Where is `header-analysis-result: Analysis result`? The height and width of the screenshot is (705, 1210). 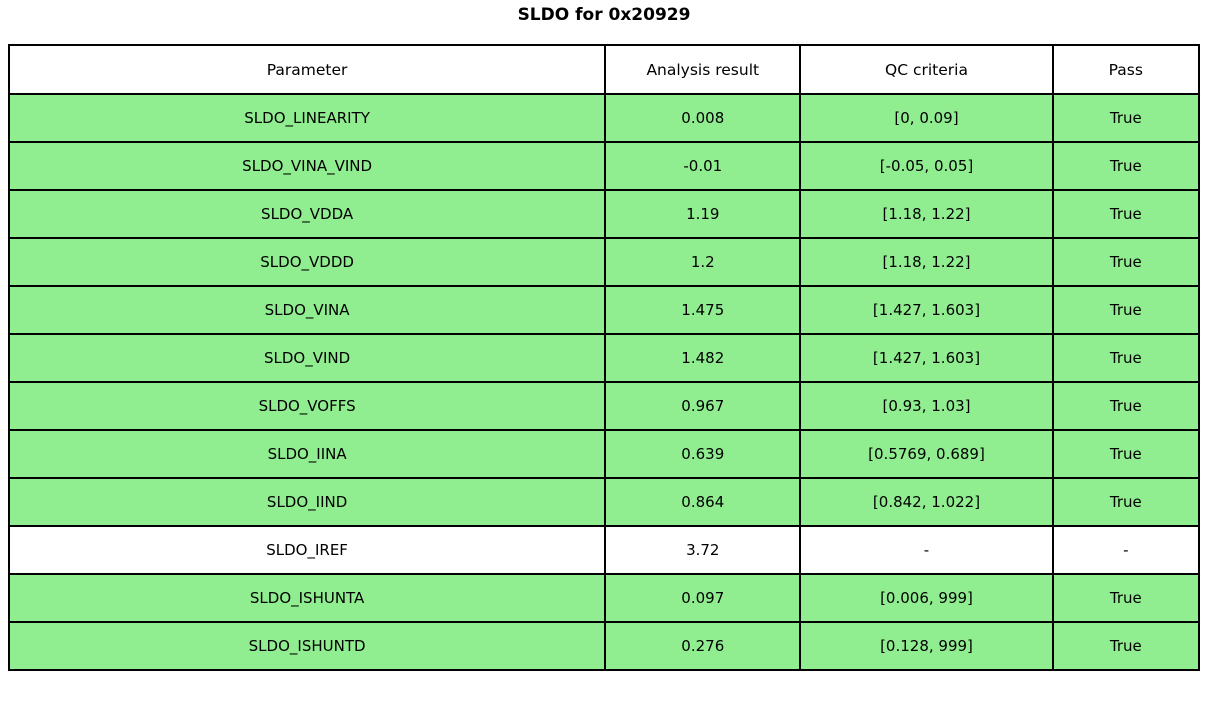 header-analysis-result: Analysis result is located at coordinates (703, 69).